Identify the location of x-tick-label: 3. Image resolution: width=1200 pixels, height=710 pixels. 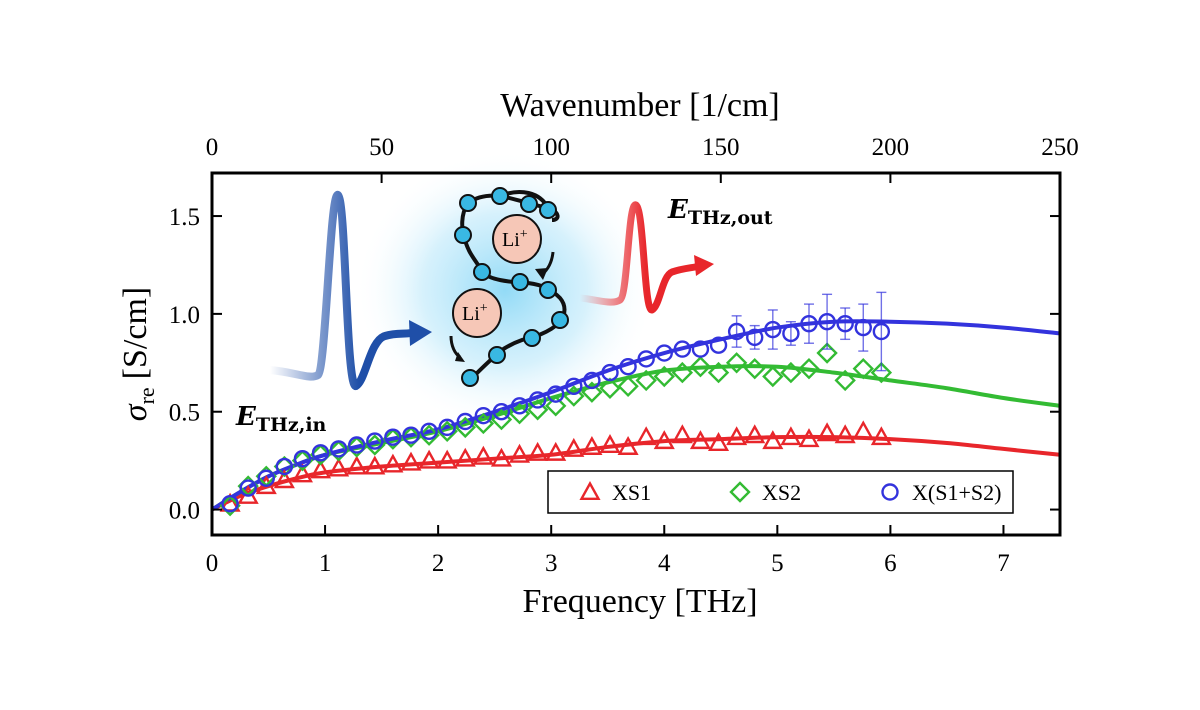
(551, 563).